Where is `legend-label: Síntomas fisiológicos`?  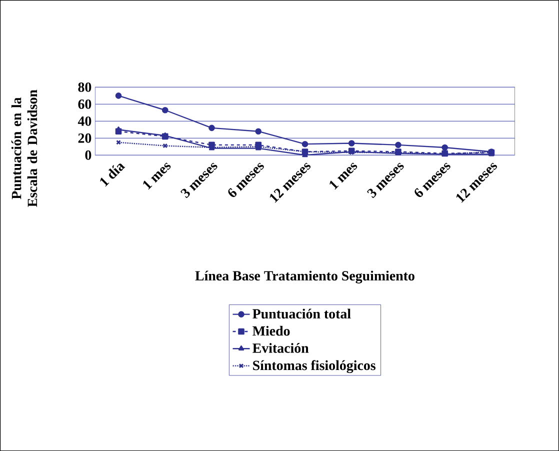
legend-label: Síntomas fisiológicos is located at coordinates (314, 367).